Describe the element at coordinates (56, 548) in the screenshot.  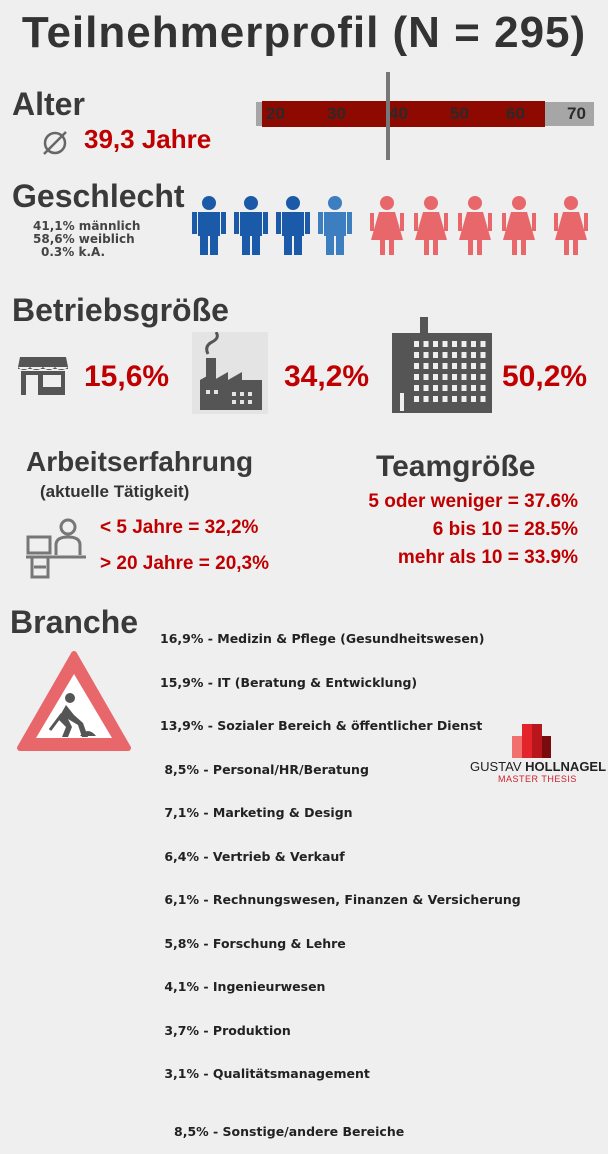
I see `person-at-desk-icon` at that location.